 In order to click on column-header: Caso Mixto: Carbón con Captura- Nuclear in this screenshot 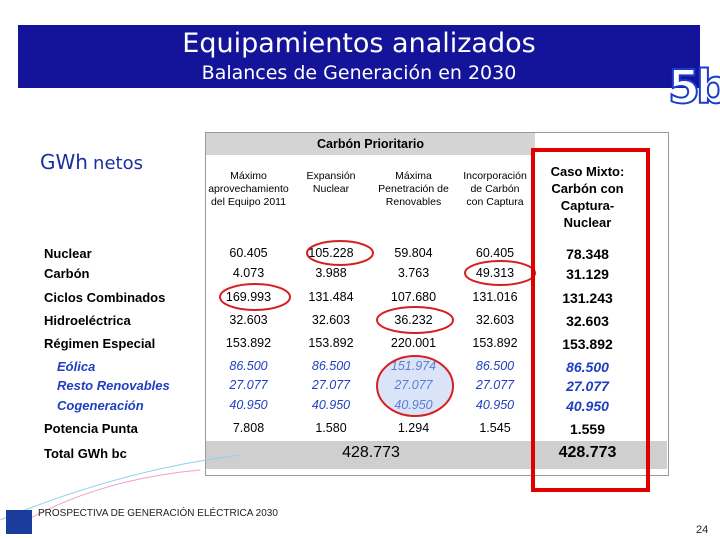, I will do `click(587, 197)`.